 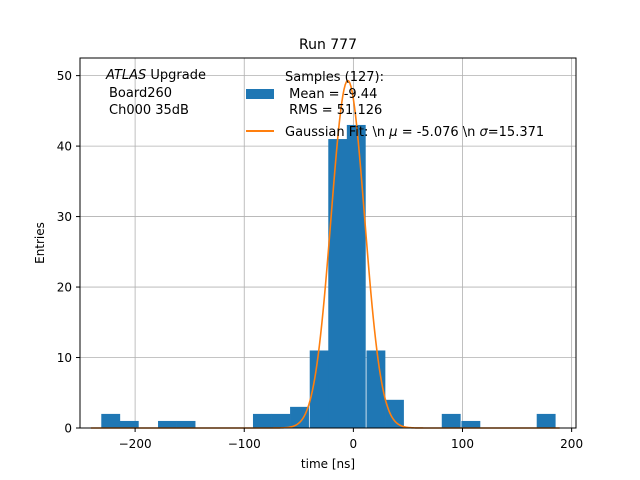 What do you see at coordinates (439, 132) in the screenshot?
I see `legend-fit-part-2: = -5.076 \n` at bounding box center [439, 132].